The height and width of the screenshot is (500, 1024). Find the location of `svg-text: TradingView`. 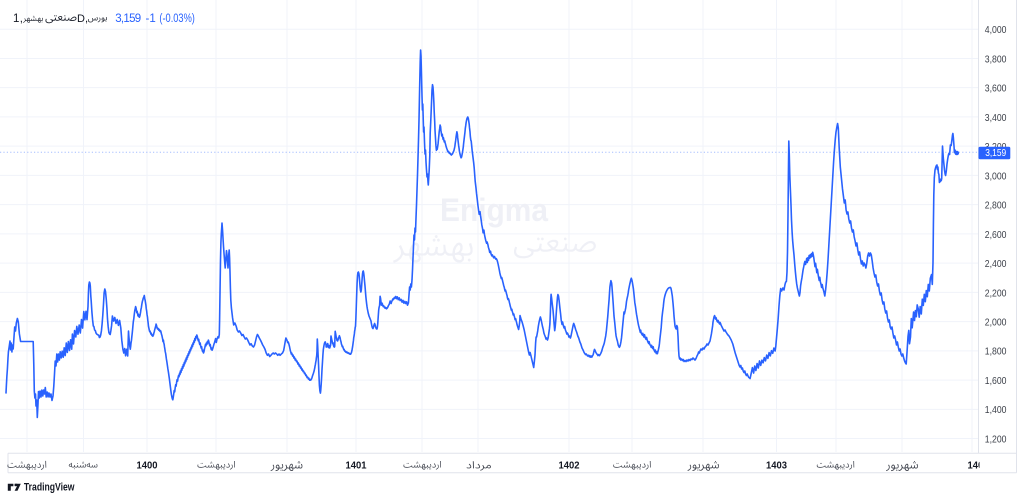

svg-text: TradingView is located at coordinates (49, 488).